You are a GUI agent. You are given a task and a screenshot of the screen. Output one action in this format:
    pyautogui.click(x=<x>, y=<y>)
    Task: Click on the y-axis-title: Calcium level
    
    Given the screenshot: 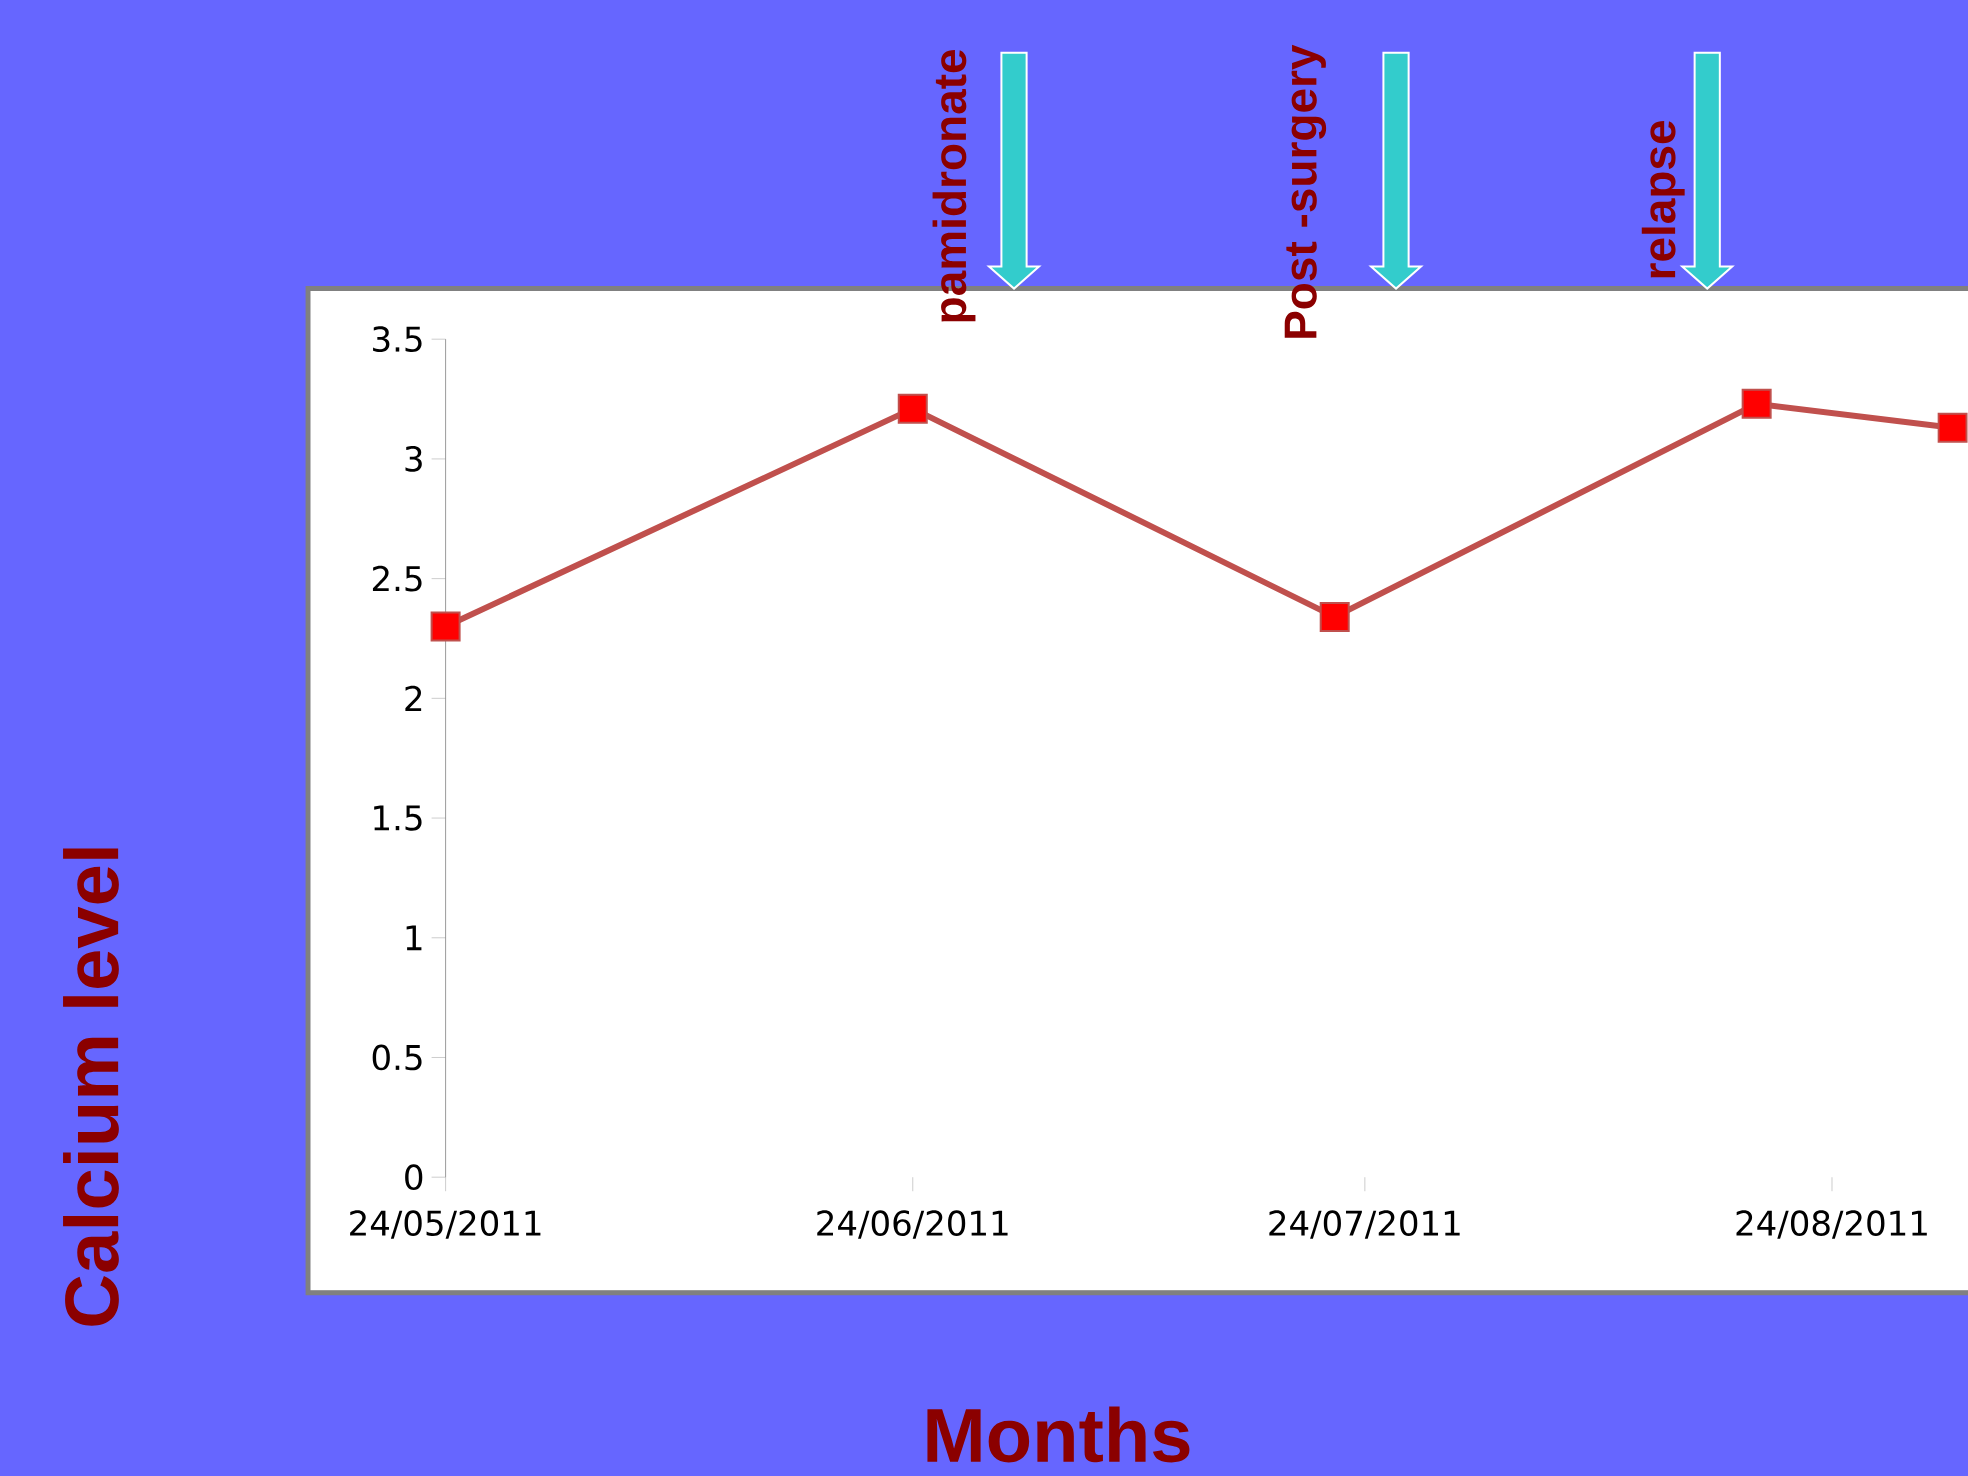 What is the action you would take?
    pyautogui.click(x=91, y=1087)
    